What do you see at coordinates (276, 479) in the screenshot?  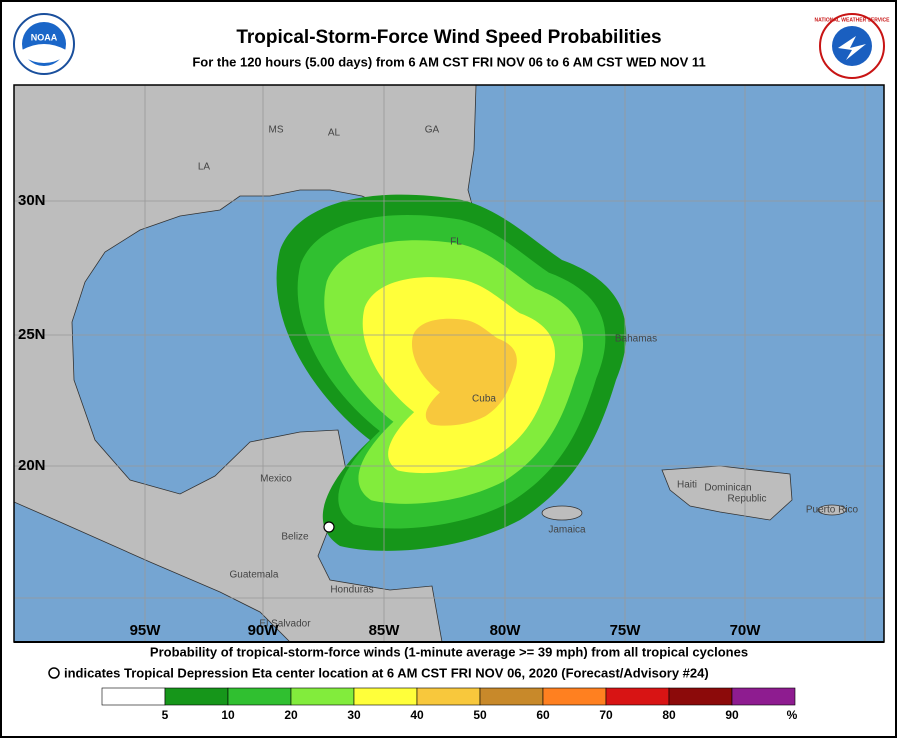 I see `place-label: Mexico` at bounding box center [276, 479].